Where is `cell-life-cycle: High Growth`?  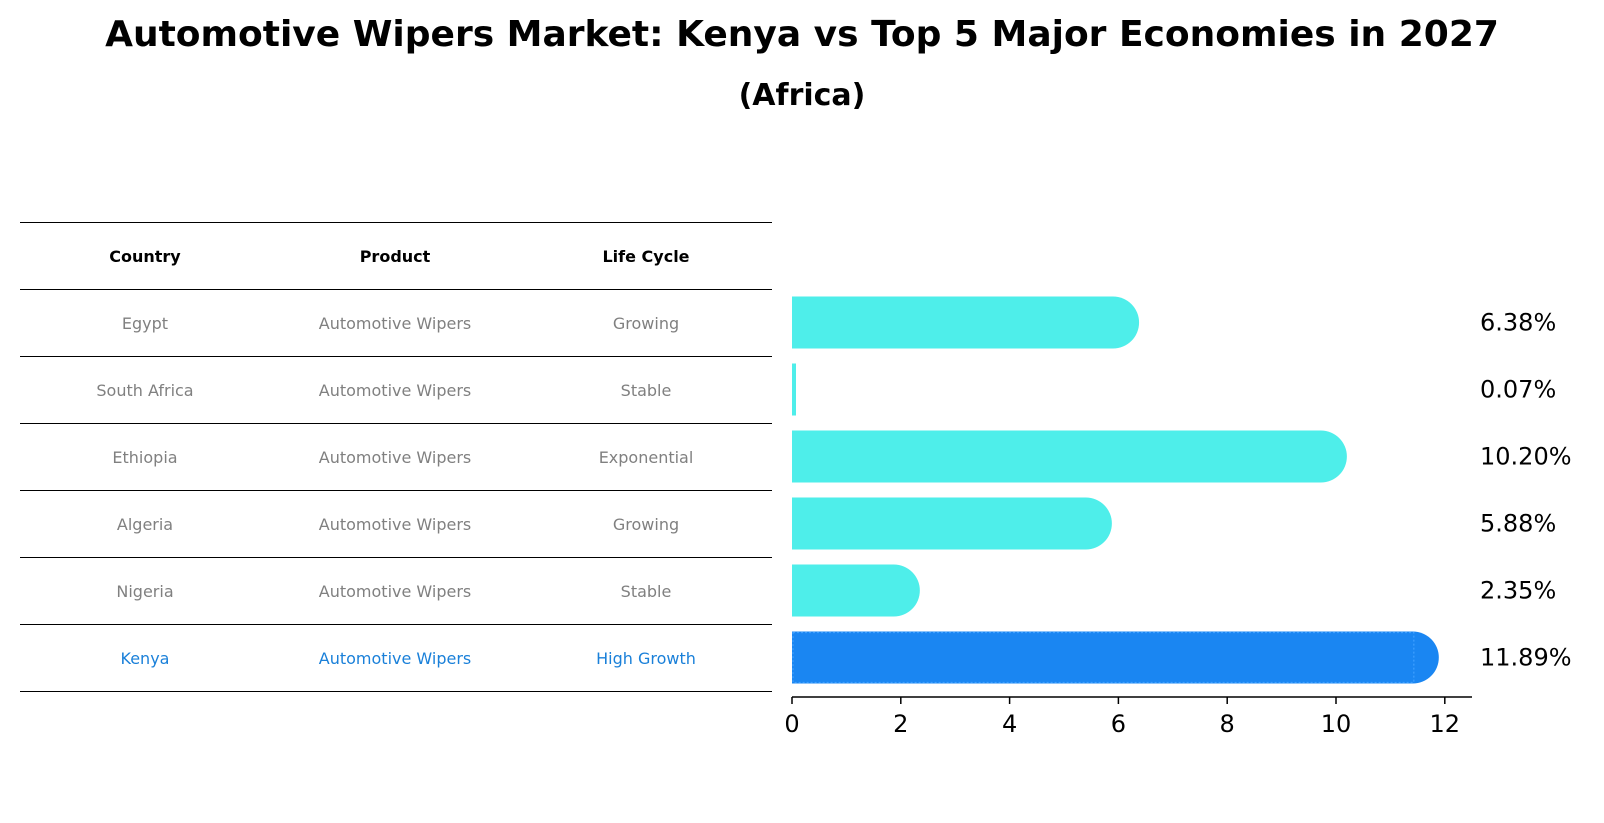
cell-life-cycle: High Growth is located at coordinates (646, 658).